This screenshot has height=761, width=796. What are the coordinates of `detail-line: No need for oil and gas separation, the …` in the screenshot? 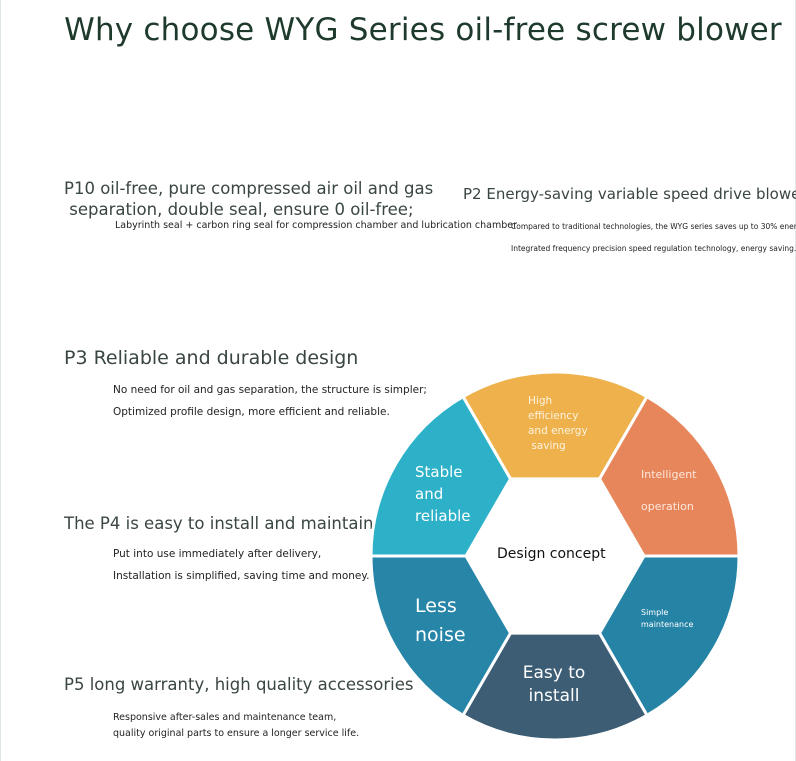 It's located at (270, 390).